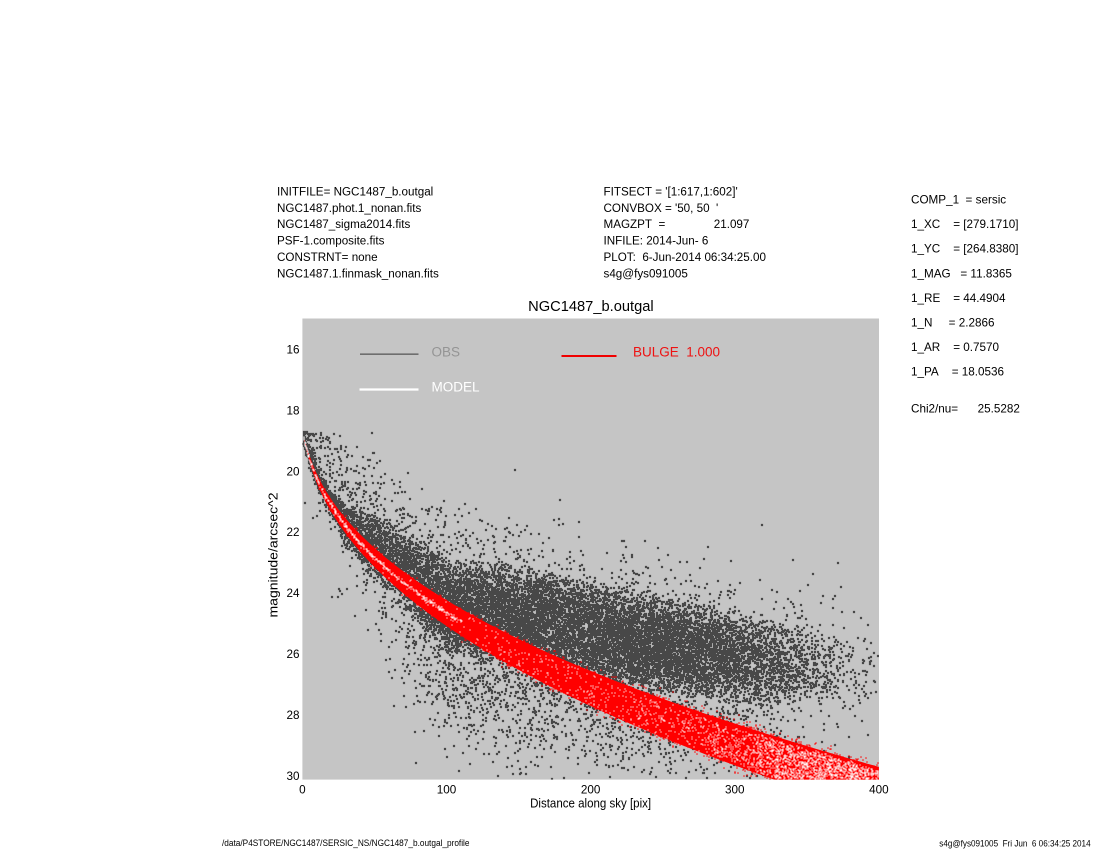 The height and width of the screenshot is (850, 1100). I want to click on svg-text: 1_XC = [279.1710], so click(965, 224).